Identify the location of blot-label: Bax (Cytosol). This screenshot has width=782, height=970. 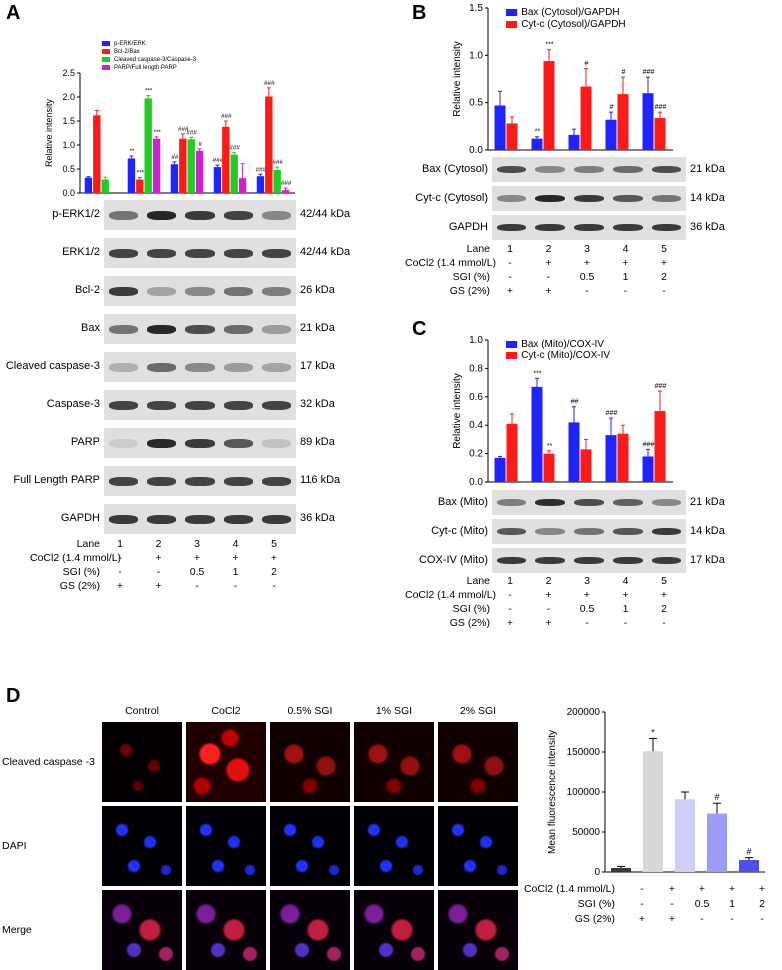
(454, 168).